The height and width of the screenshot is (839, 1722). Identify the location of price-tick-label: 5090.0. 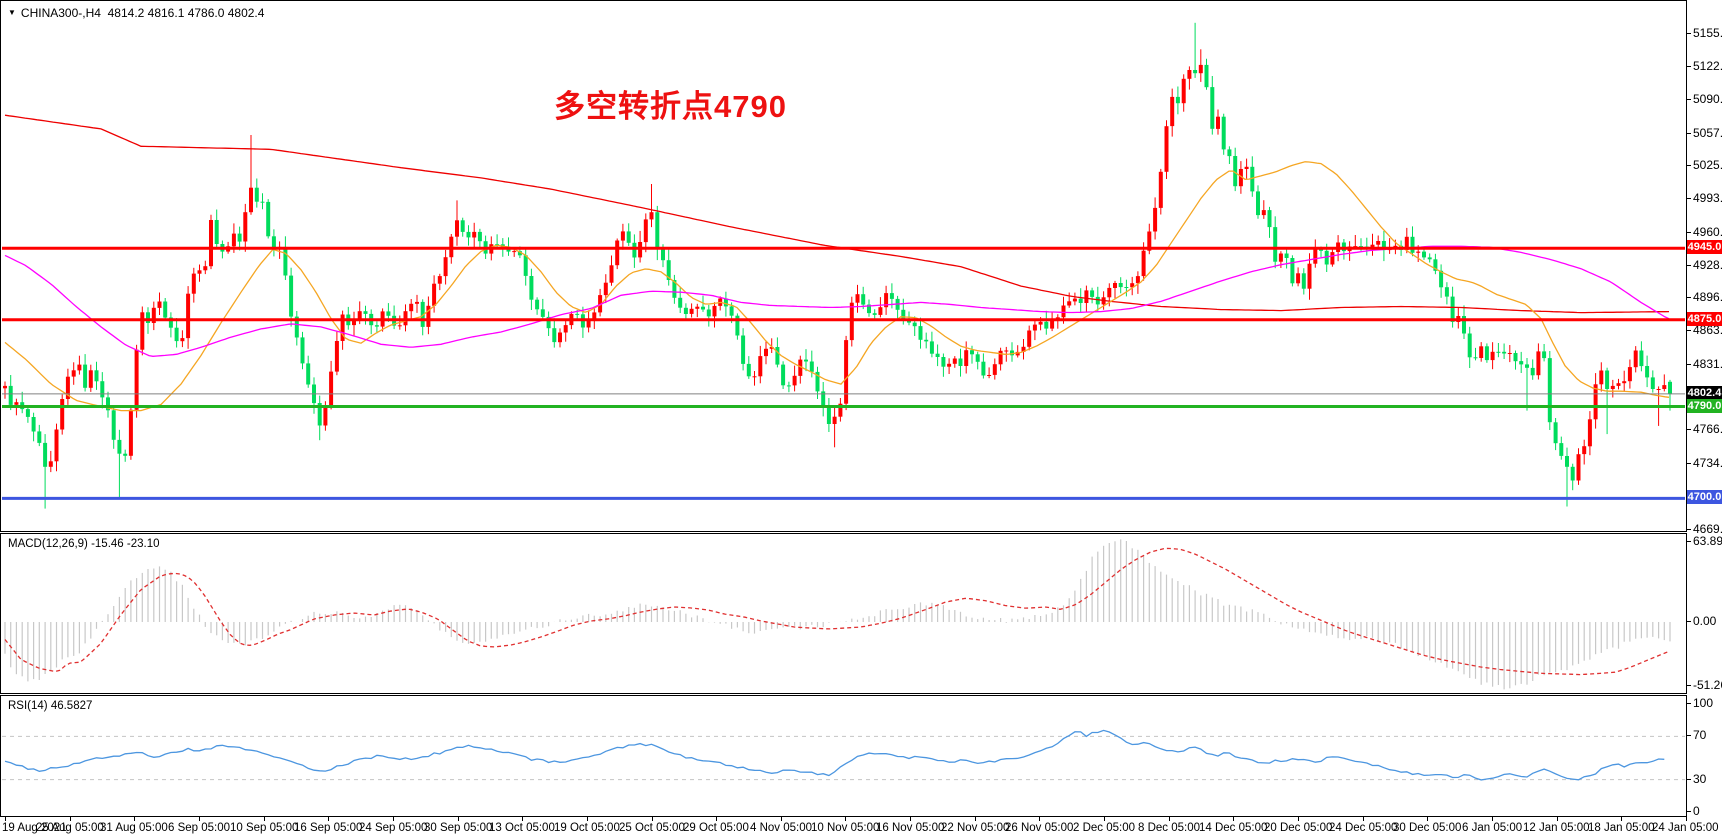
(1707, 99).